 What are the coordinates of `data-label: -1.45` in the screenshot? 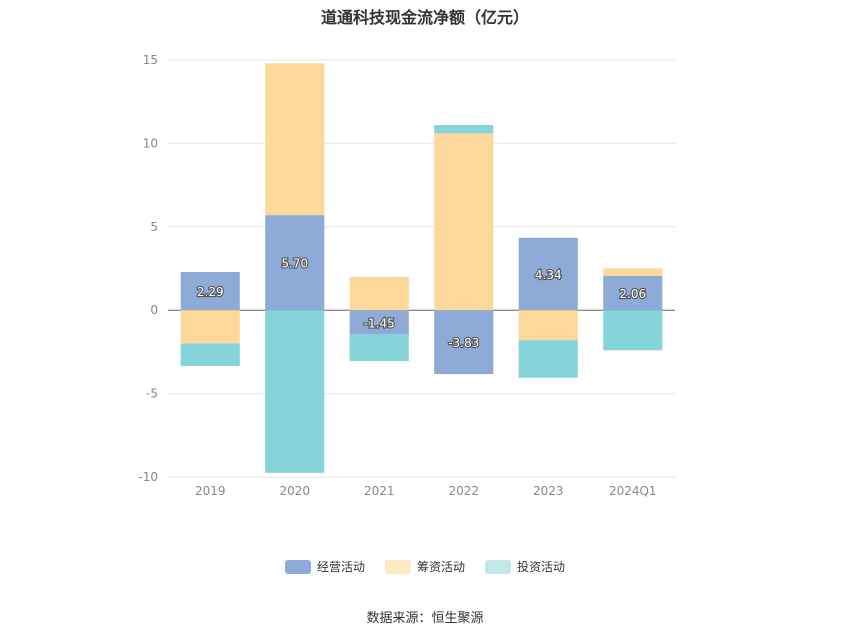 It's located at (379, 323).